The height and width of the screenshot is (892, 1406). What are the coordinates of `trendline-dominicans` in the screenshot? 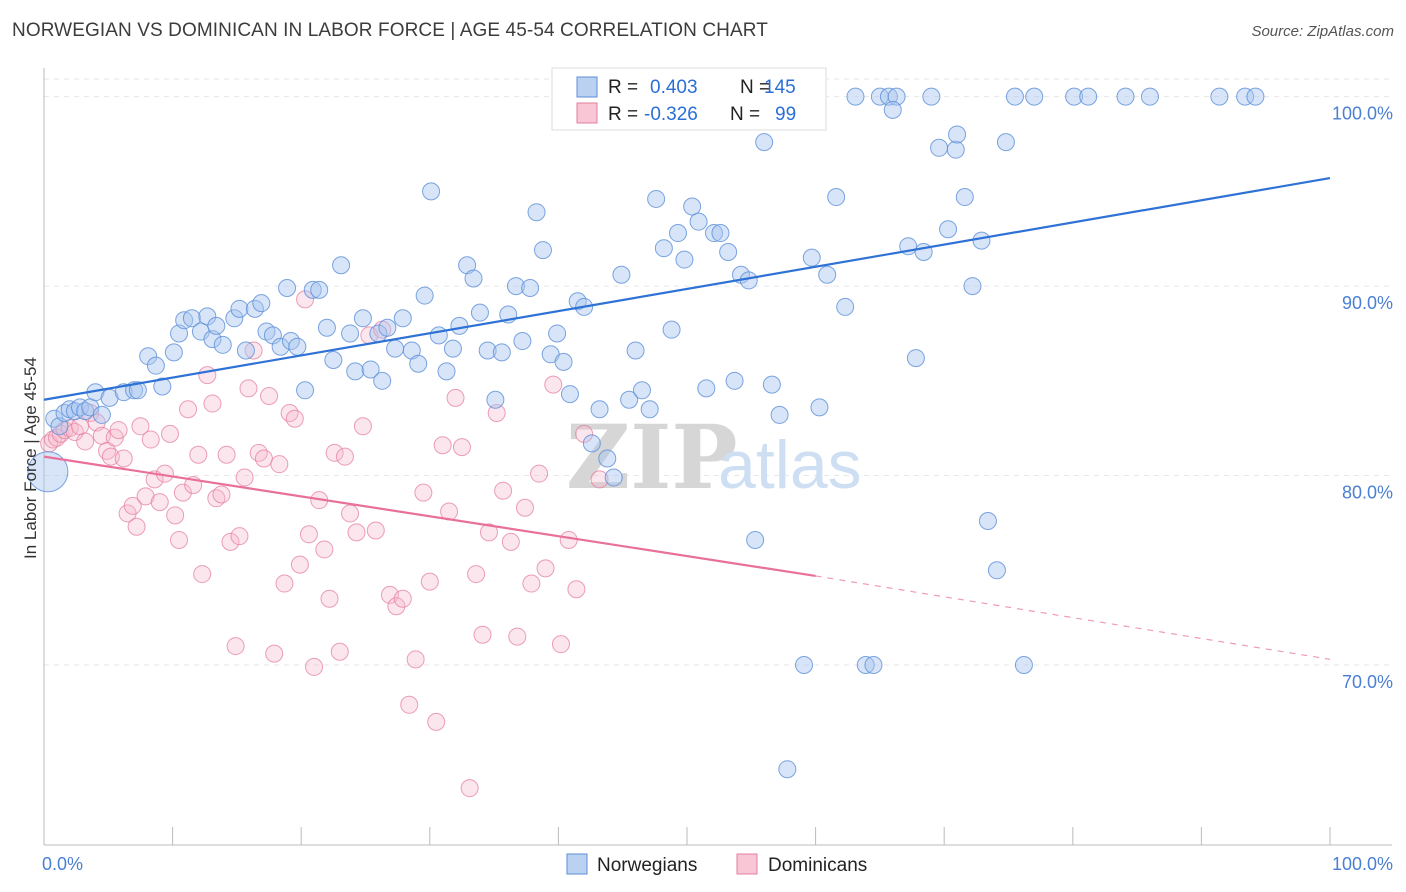 It's located at (429, 516).